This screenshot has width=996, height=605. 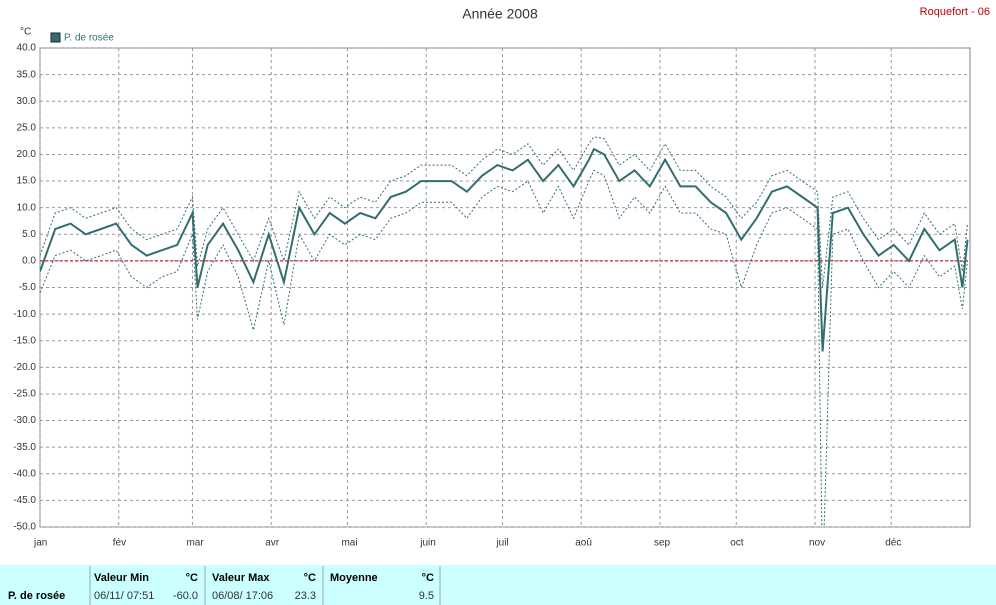 I want to click on y-tick-label: 20.0, so click(x=27, y=154).